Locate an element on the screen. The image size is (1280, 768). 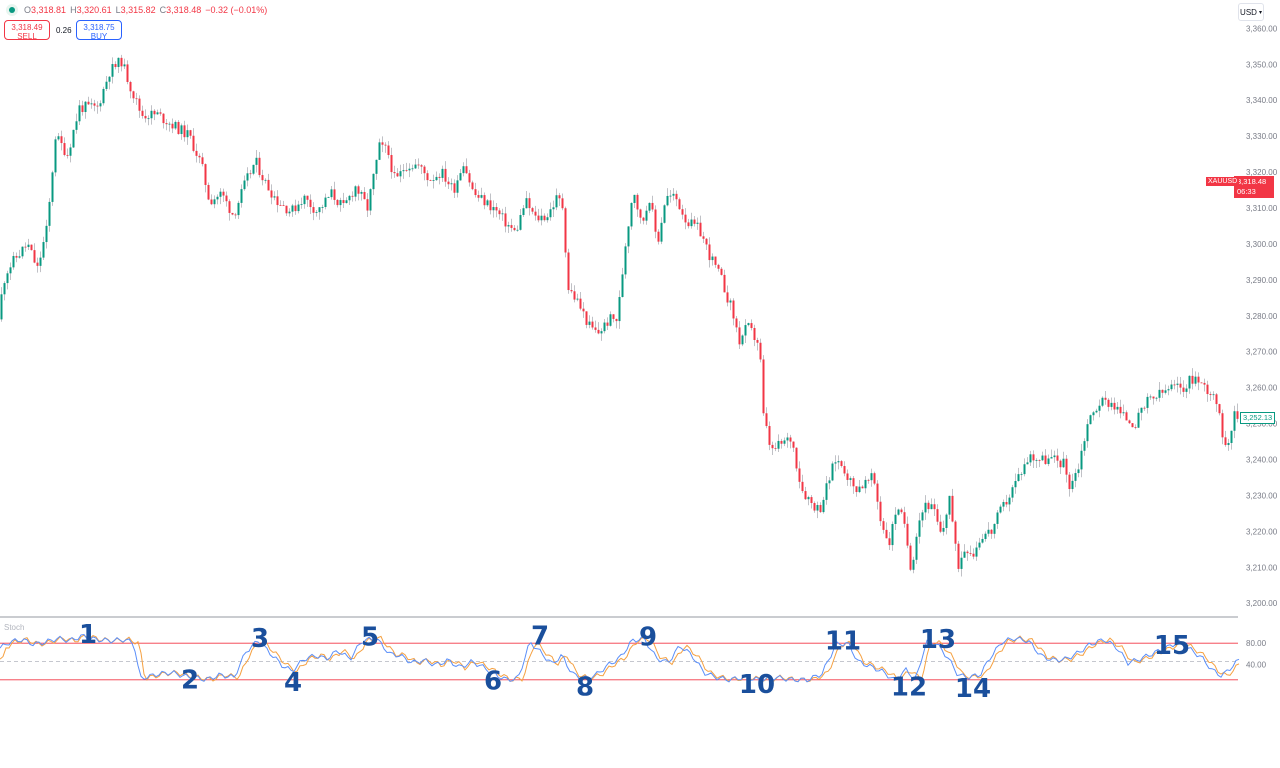
annotation-label: 8 is located at coordinates (585, 688).